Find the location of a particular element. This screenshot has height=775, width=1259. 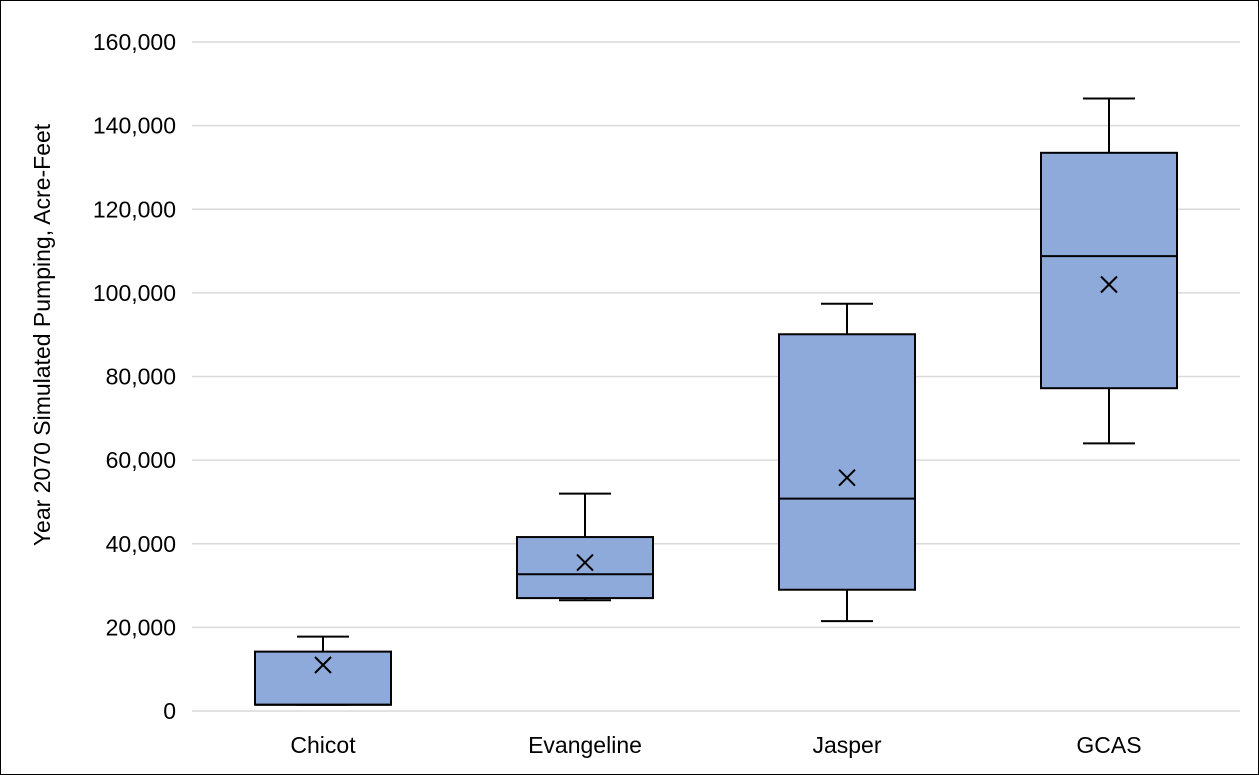

y-tick-label: 20,000 is located at coordinates (141, 627).